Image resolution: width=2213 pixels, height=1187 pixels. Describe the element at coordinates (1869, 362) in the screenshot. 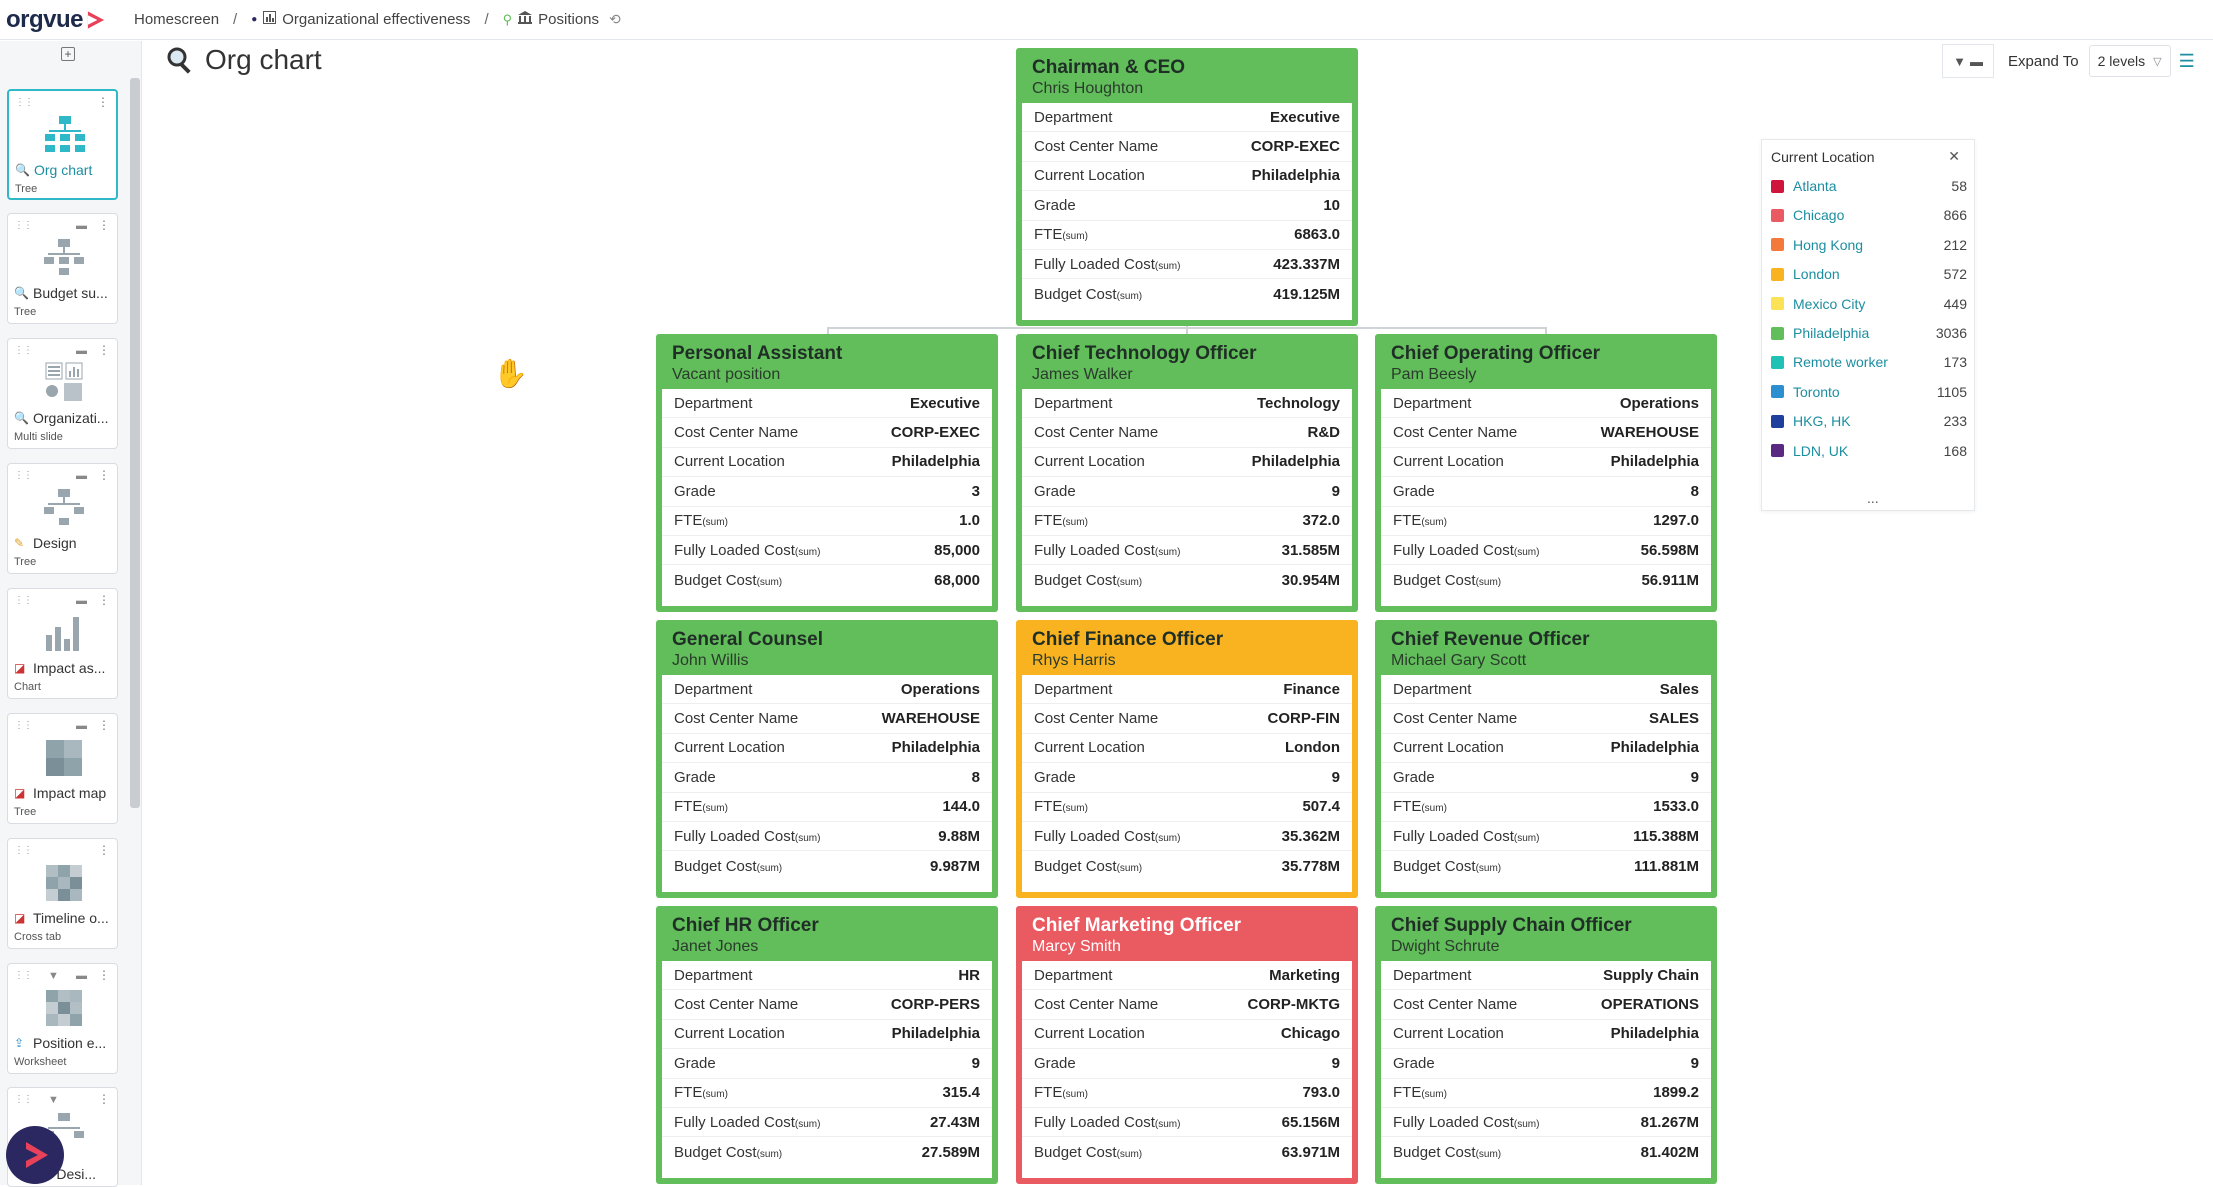

I see `legend-item: Remote worker 173` at that location.